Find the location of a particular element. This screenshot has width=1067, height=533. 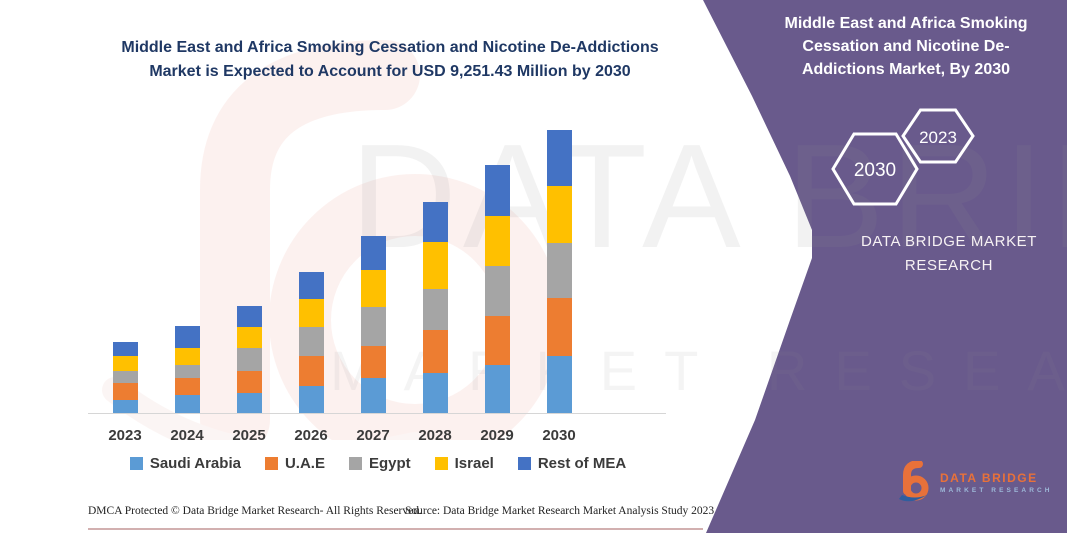

bar-column-2028 is located at coordinates (435, 270).